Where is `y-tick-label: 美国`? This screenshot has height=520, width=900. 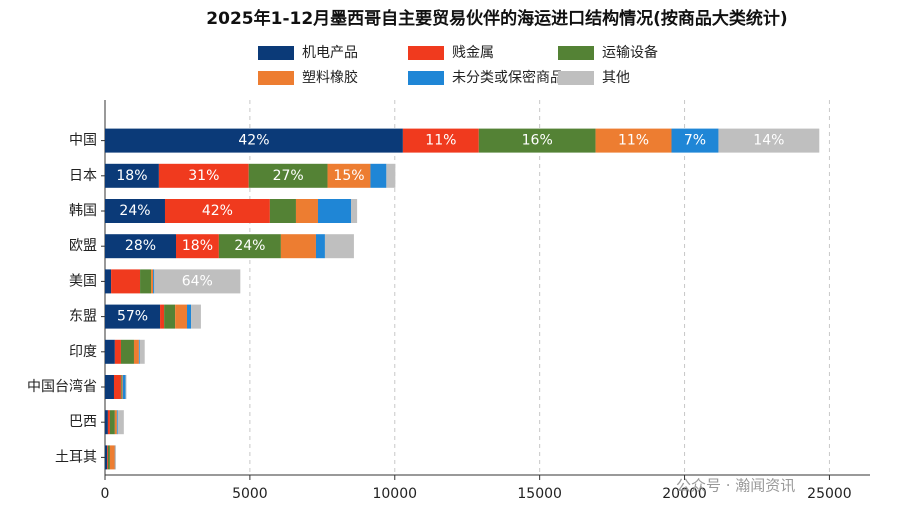
y-tick-label: 美国 is located at coordinates (83, 281).